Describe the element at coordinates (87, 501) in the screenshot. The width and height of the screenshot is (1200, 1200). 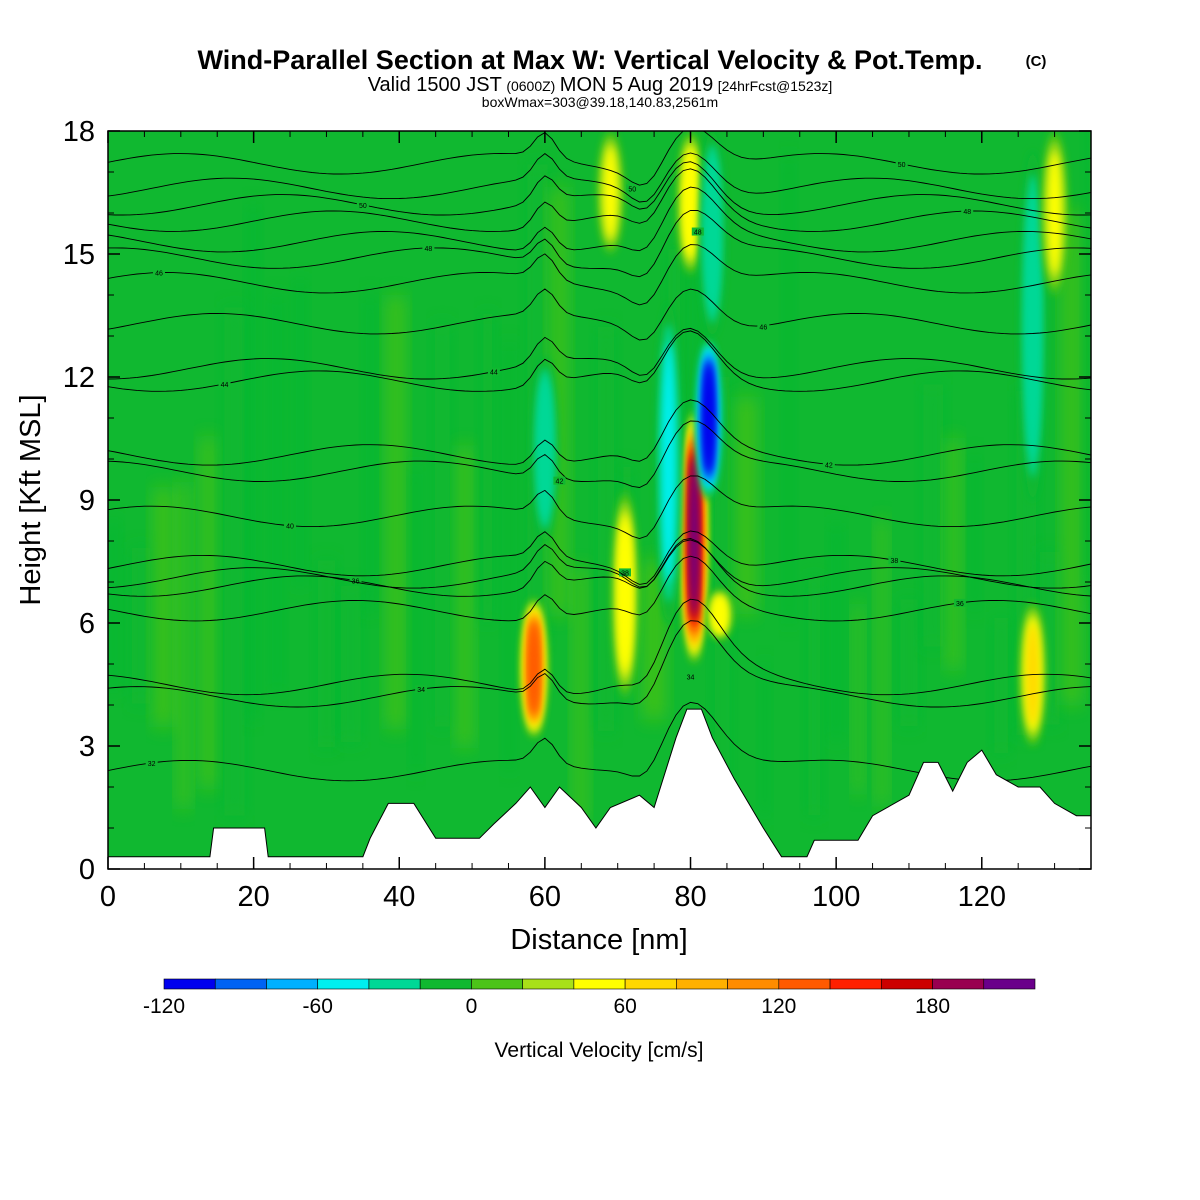
I see `y-tick-label: 9` at that location.